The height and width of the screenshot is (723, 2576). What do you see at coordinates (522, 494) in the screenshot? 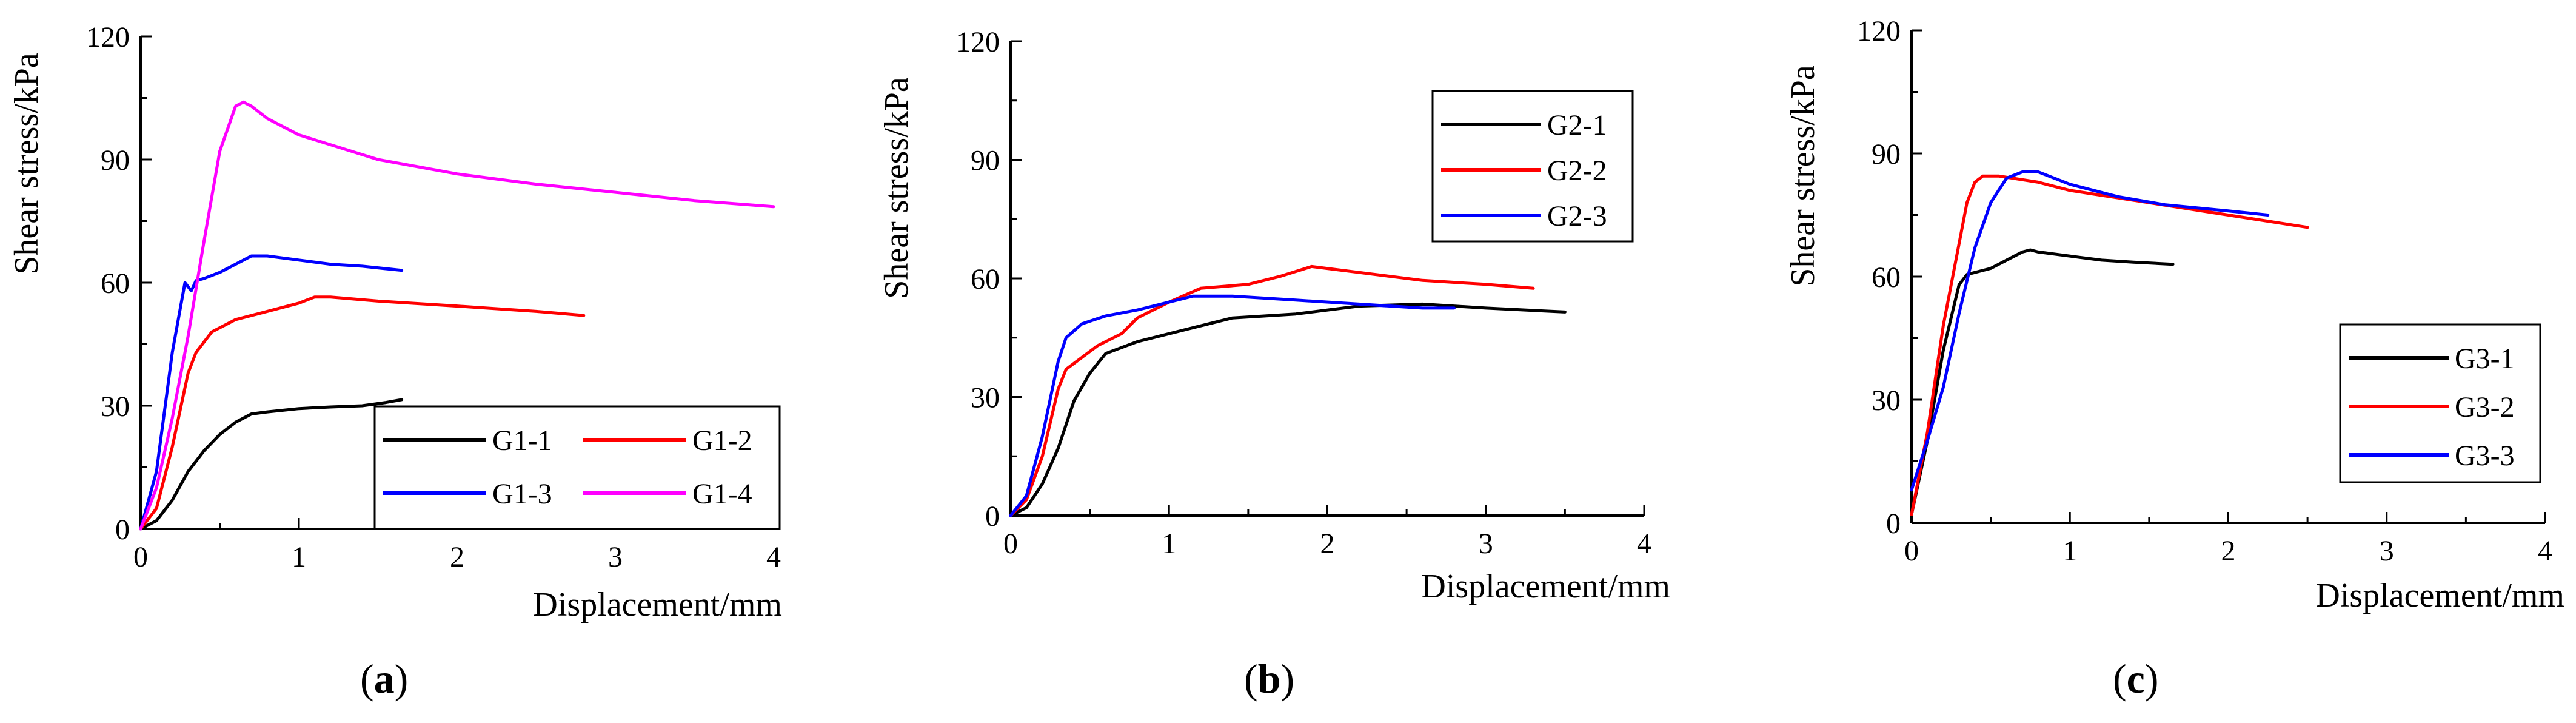
I see `legend-entry: G1-3` at bounding box center [522, 494].